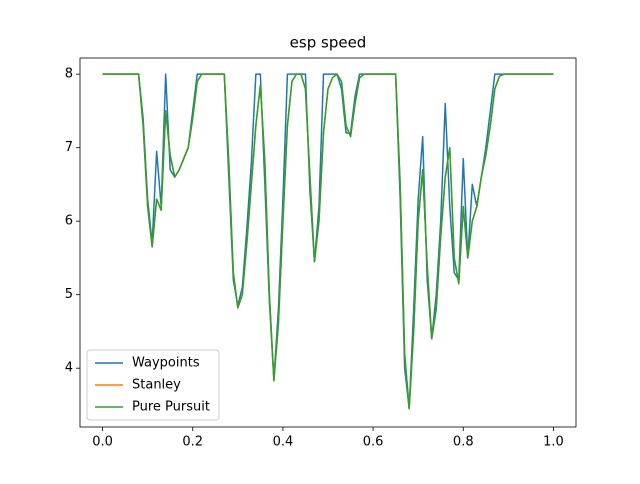  What do you see at coordinates (192, 442) in the screenshot?
I see `x-tick-label: 0.2` at bounding box center [192, 442].